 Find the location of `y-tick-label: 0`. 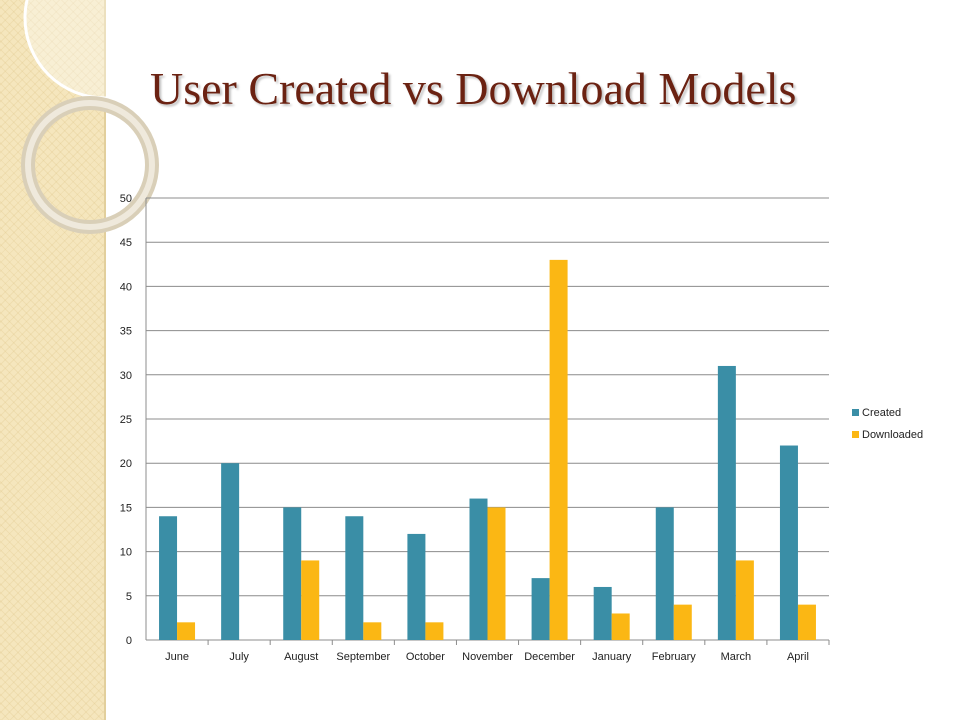

y-tick-label: 0 is located at coordinates (129, 641).